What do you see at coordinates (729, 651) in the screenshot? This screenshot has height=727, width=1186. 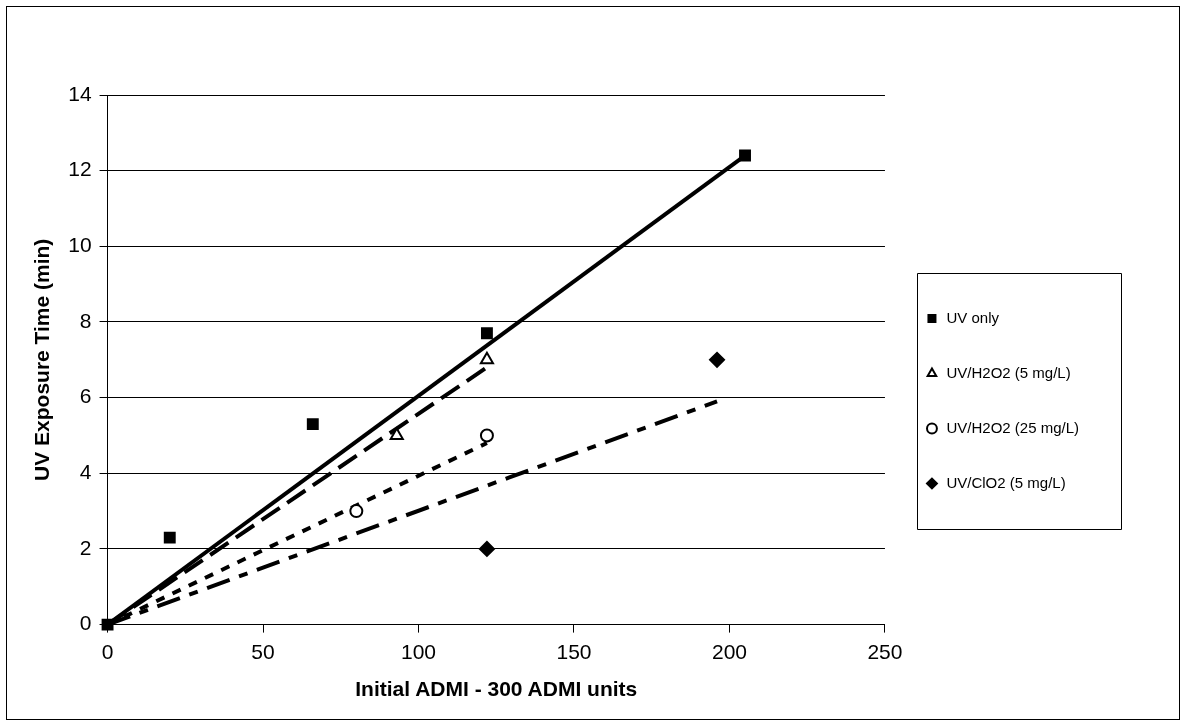 I see `x-tick-label: 200` at bounding box center [729, 651].